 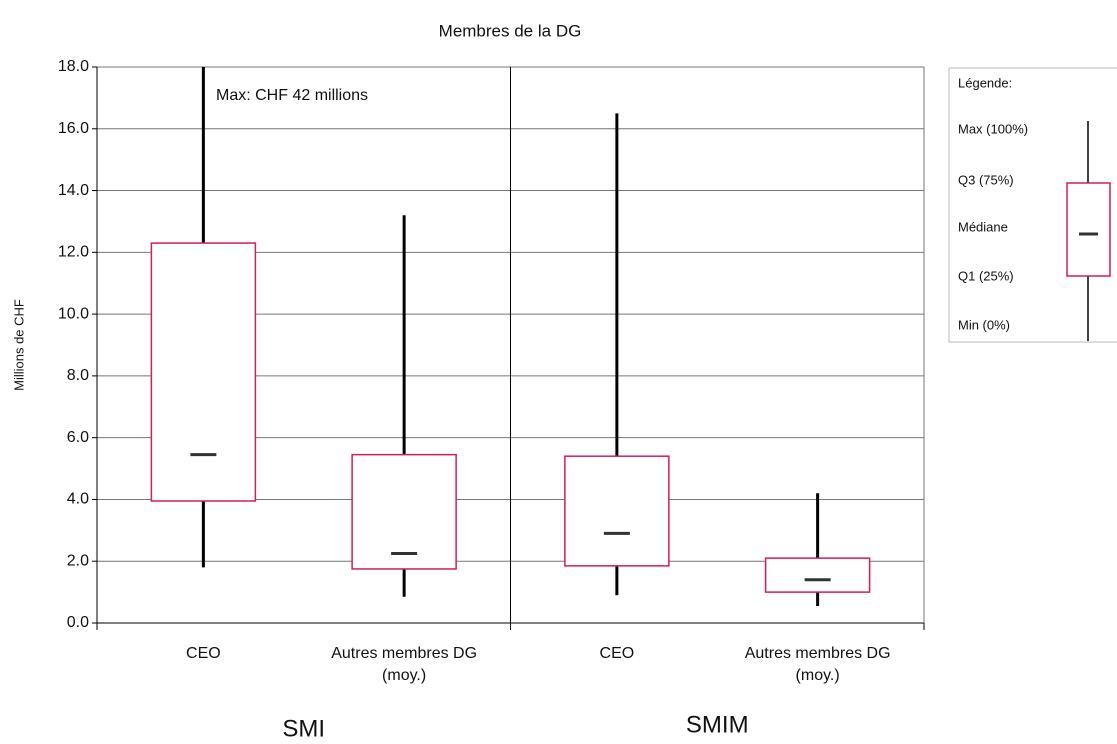 What do you see at coordinates (78, 499) in the screenshot?
I see `y-tick-label: 4.0` at bounding box center [78, 499].